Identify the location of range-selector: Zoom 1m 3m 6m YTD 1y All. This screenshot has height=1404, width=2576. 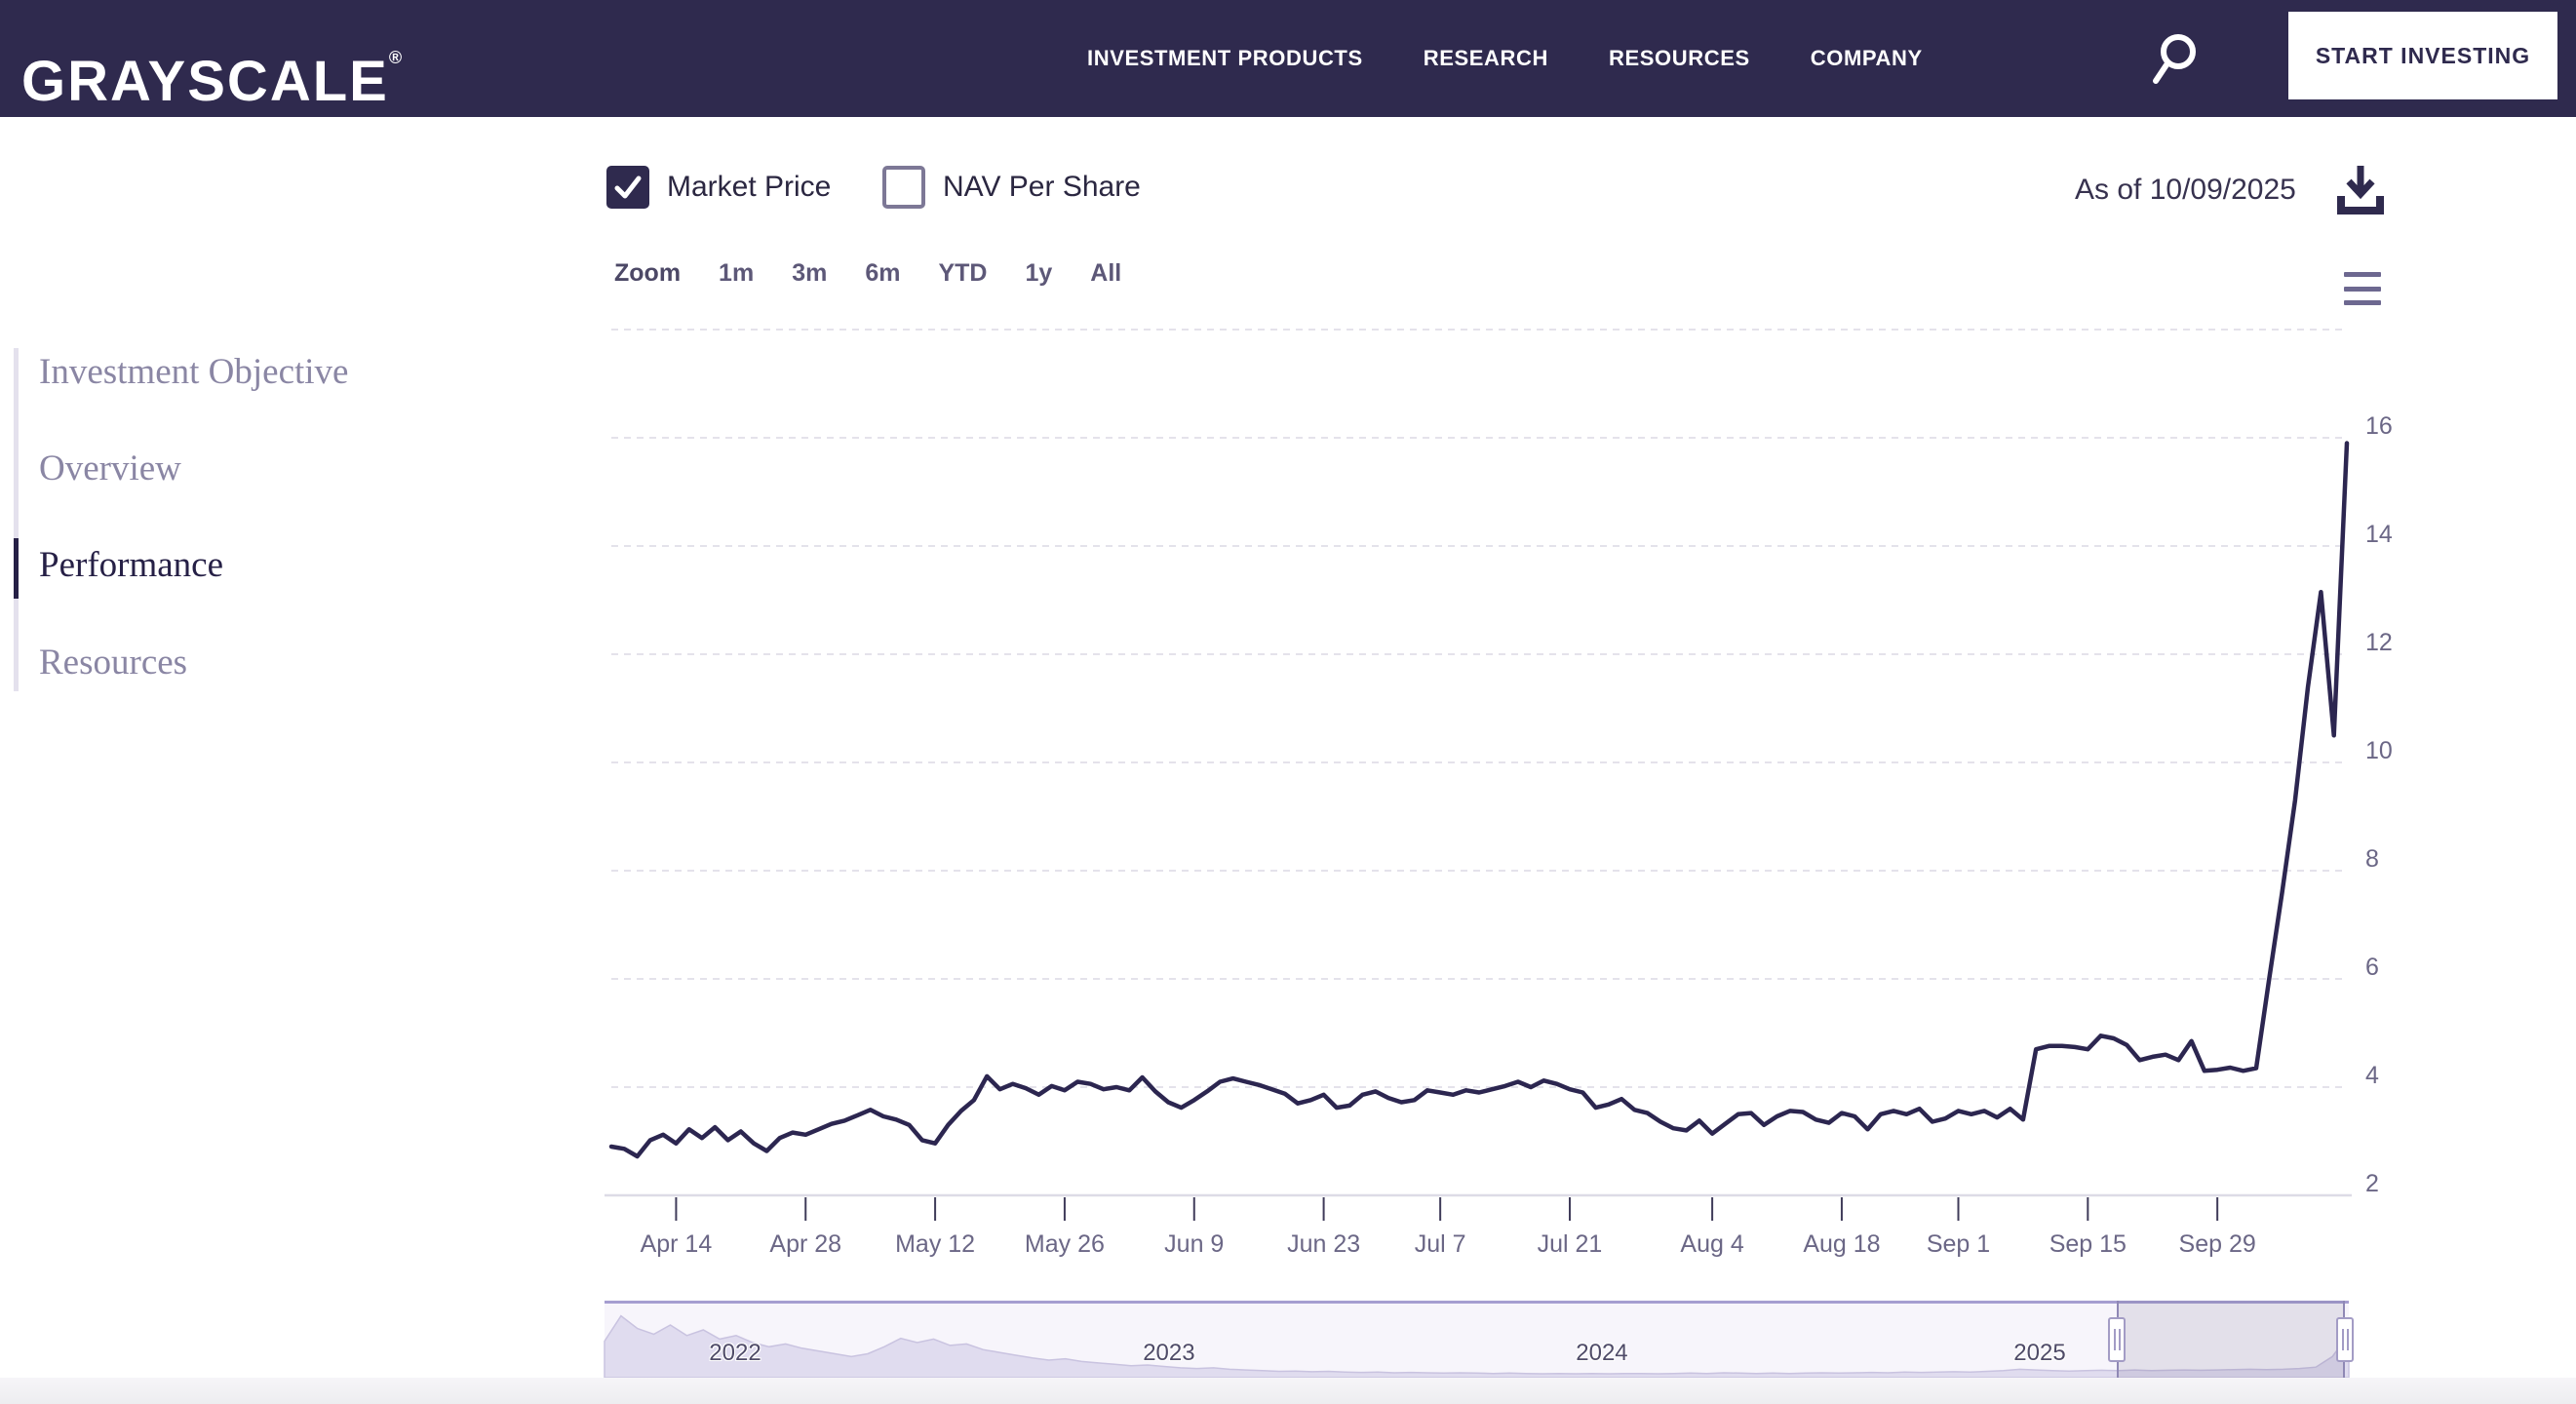
(867, 273).